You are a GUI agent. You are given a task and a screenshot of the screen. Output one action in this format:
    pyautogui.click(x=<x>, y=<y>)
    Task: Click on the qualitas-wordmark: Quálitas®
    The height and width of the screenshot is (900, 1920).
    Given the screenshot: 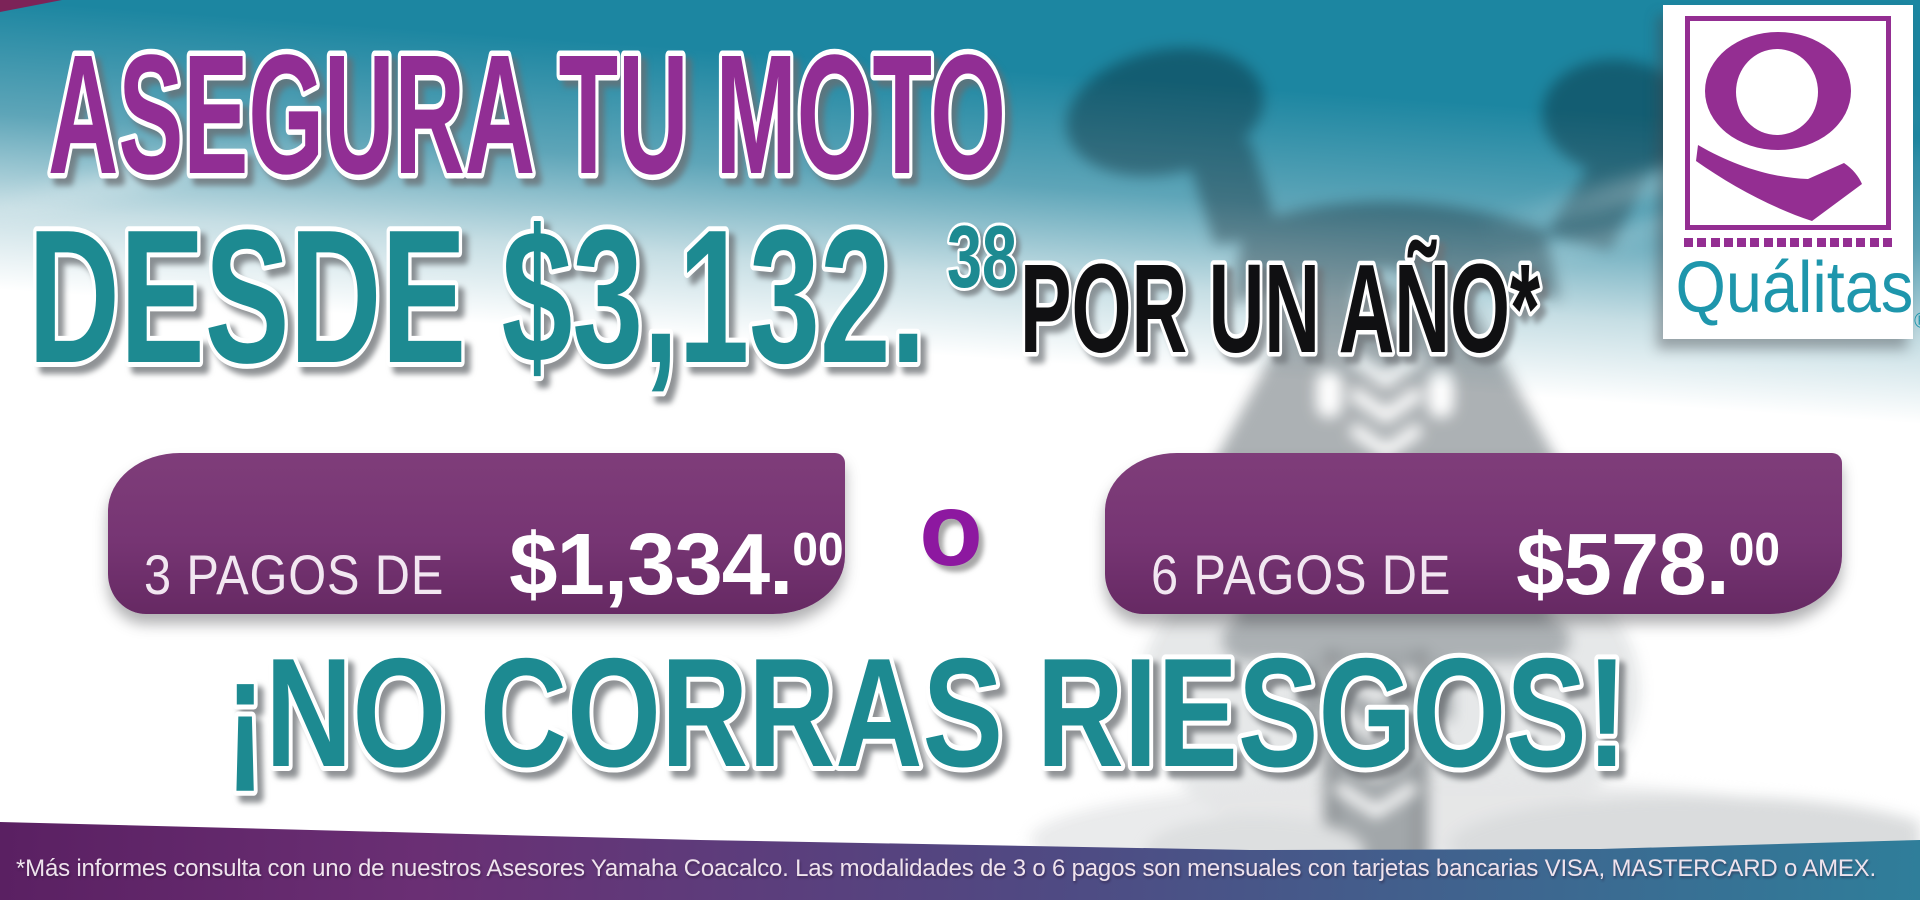 What is the action you would take?
    pyautogui.click(x=1798, y=291)
    